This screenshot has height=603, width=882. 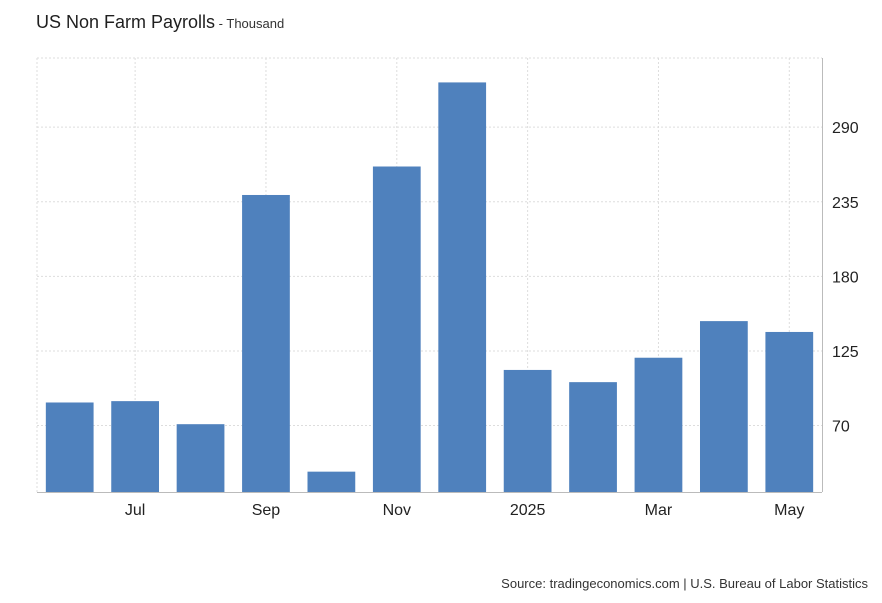 I want to click on x-tick-label: Mar, so click(x=659, y=510).